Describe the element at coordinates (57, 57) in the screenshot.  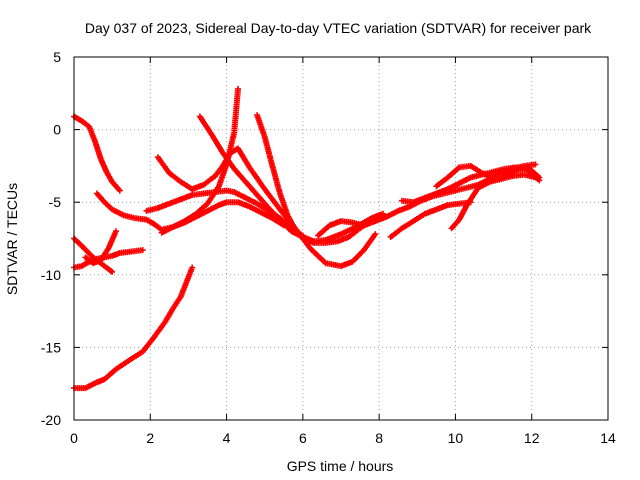
I see `y-tick-label: 5` at that location.